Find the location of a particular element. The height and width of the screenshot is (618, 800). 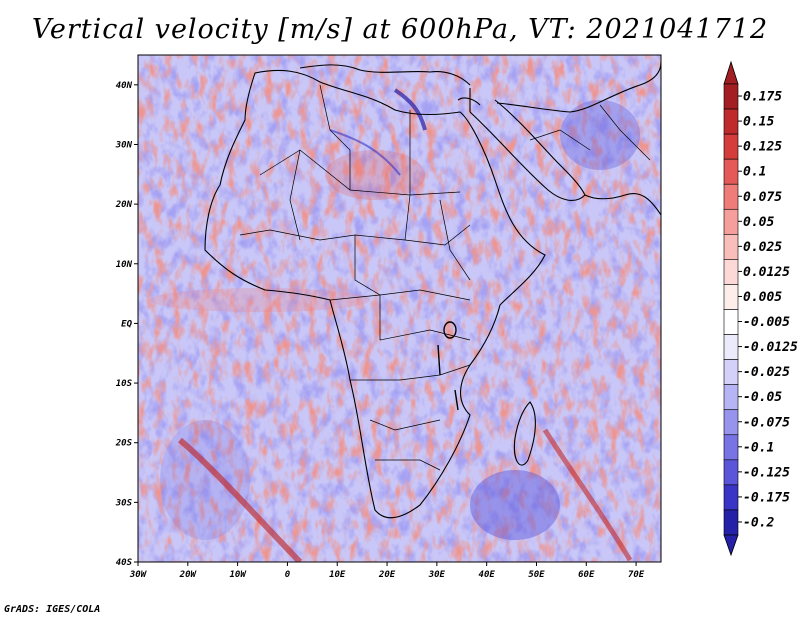

lat-tick-label: 30N is located at coordinates (124, 145).